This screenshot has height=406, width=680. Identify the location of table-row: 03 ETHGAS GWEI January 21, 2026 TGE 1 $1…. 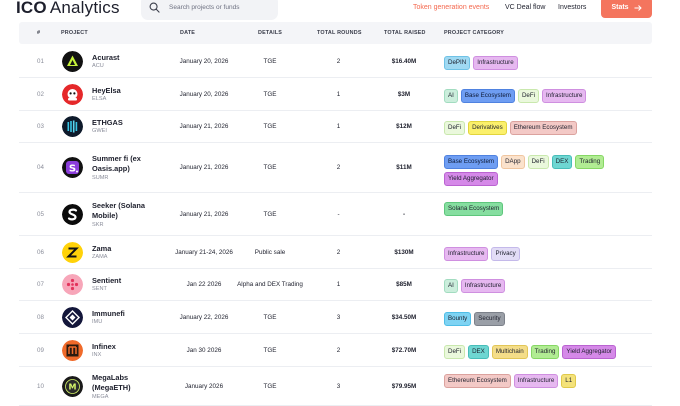
(335, 127).